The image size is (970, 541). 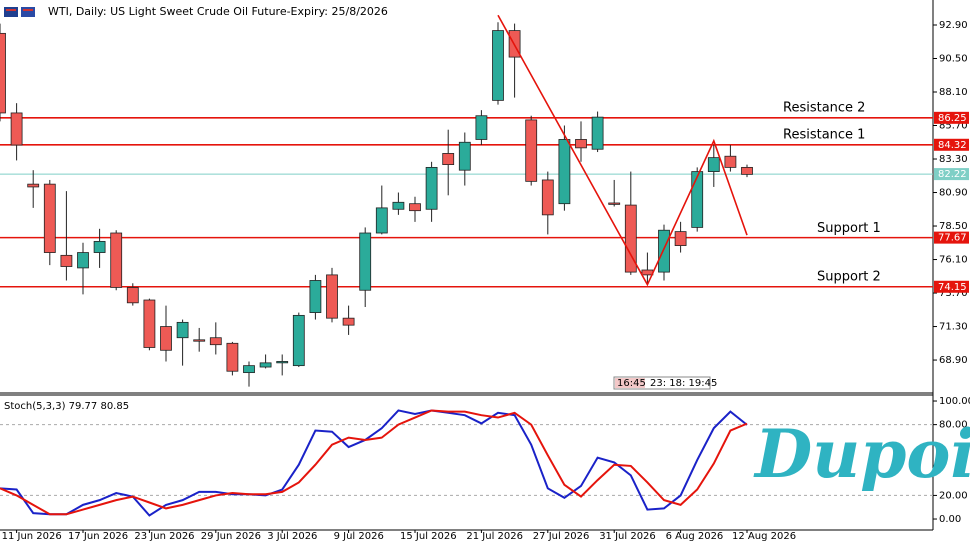 I want to click on x-tick-label: 11 Jun 2026, so click(x=32, y=536).